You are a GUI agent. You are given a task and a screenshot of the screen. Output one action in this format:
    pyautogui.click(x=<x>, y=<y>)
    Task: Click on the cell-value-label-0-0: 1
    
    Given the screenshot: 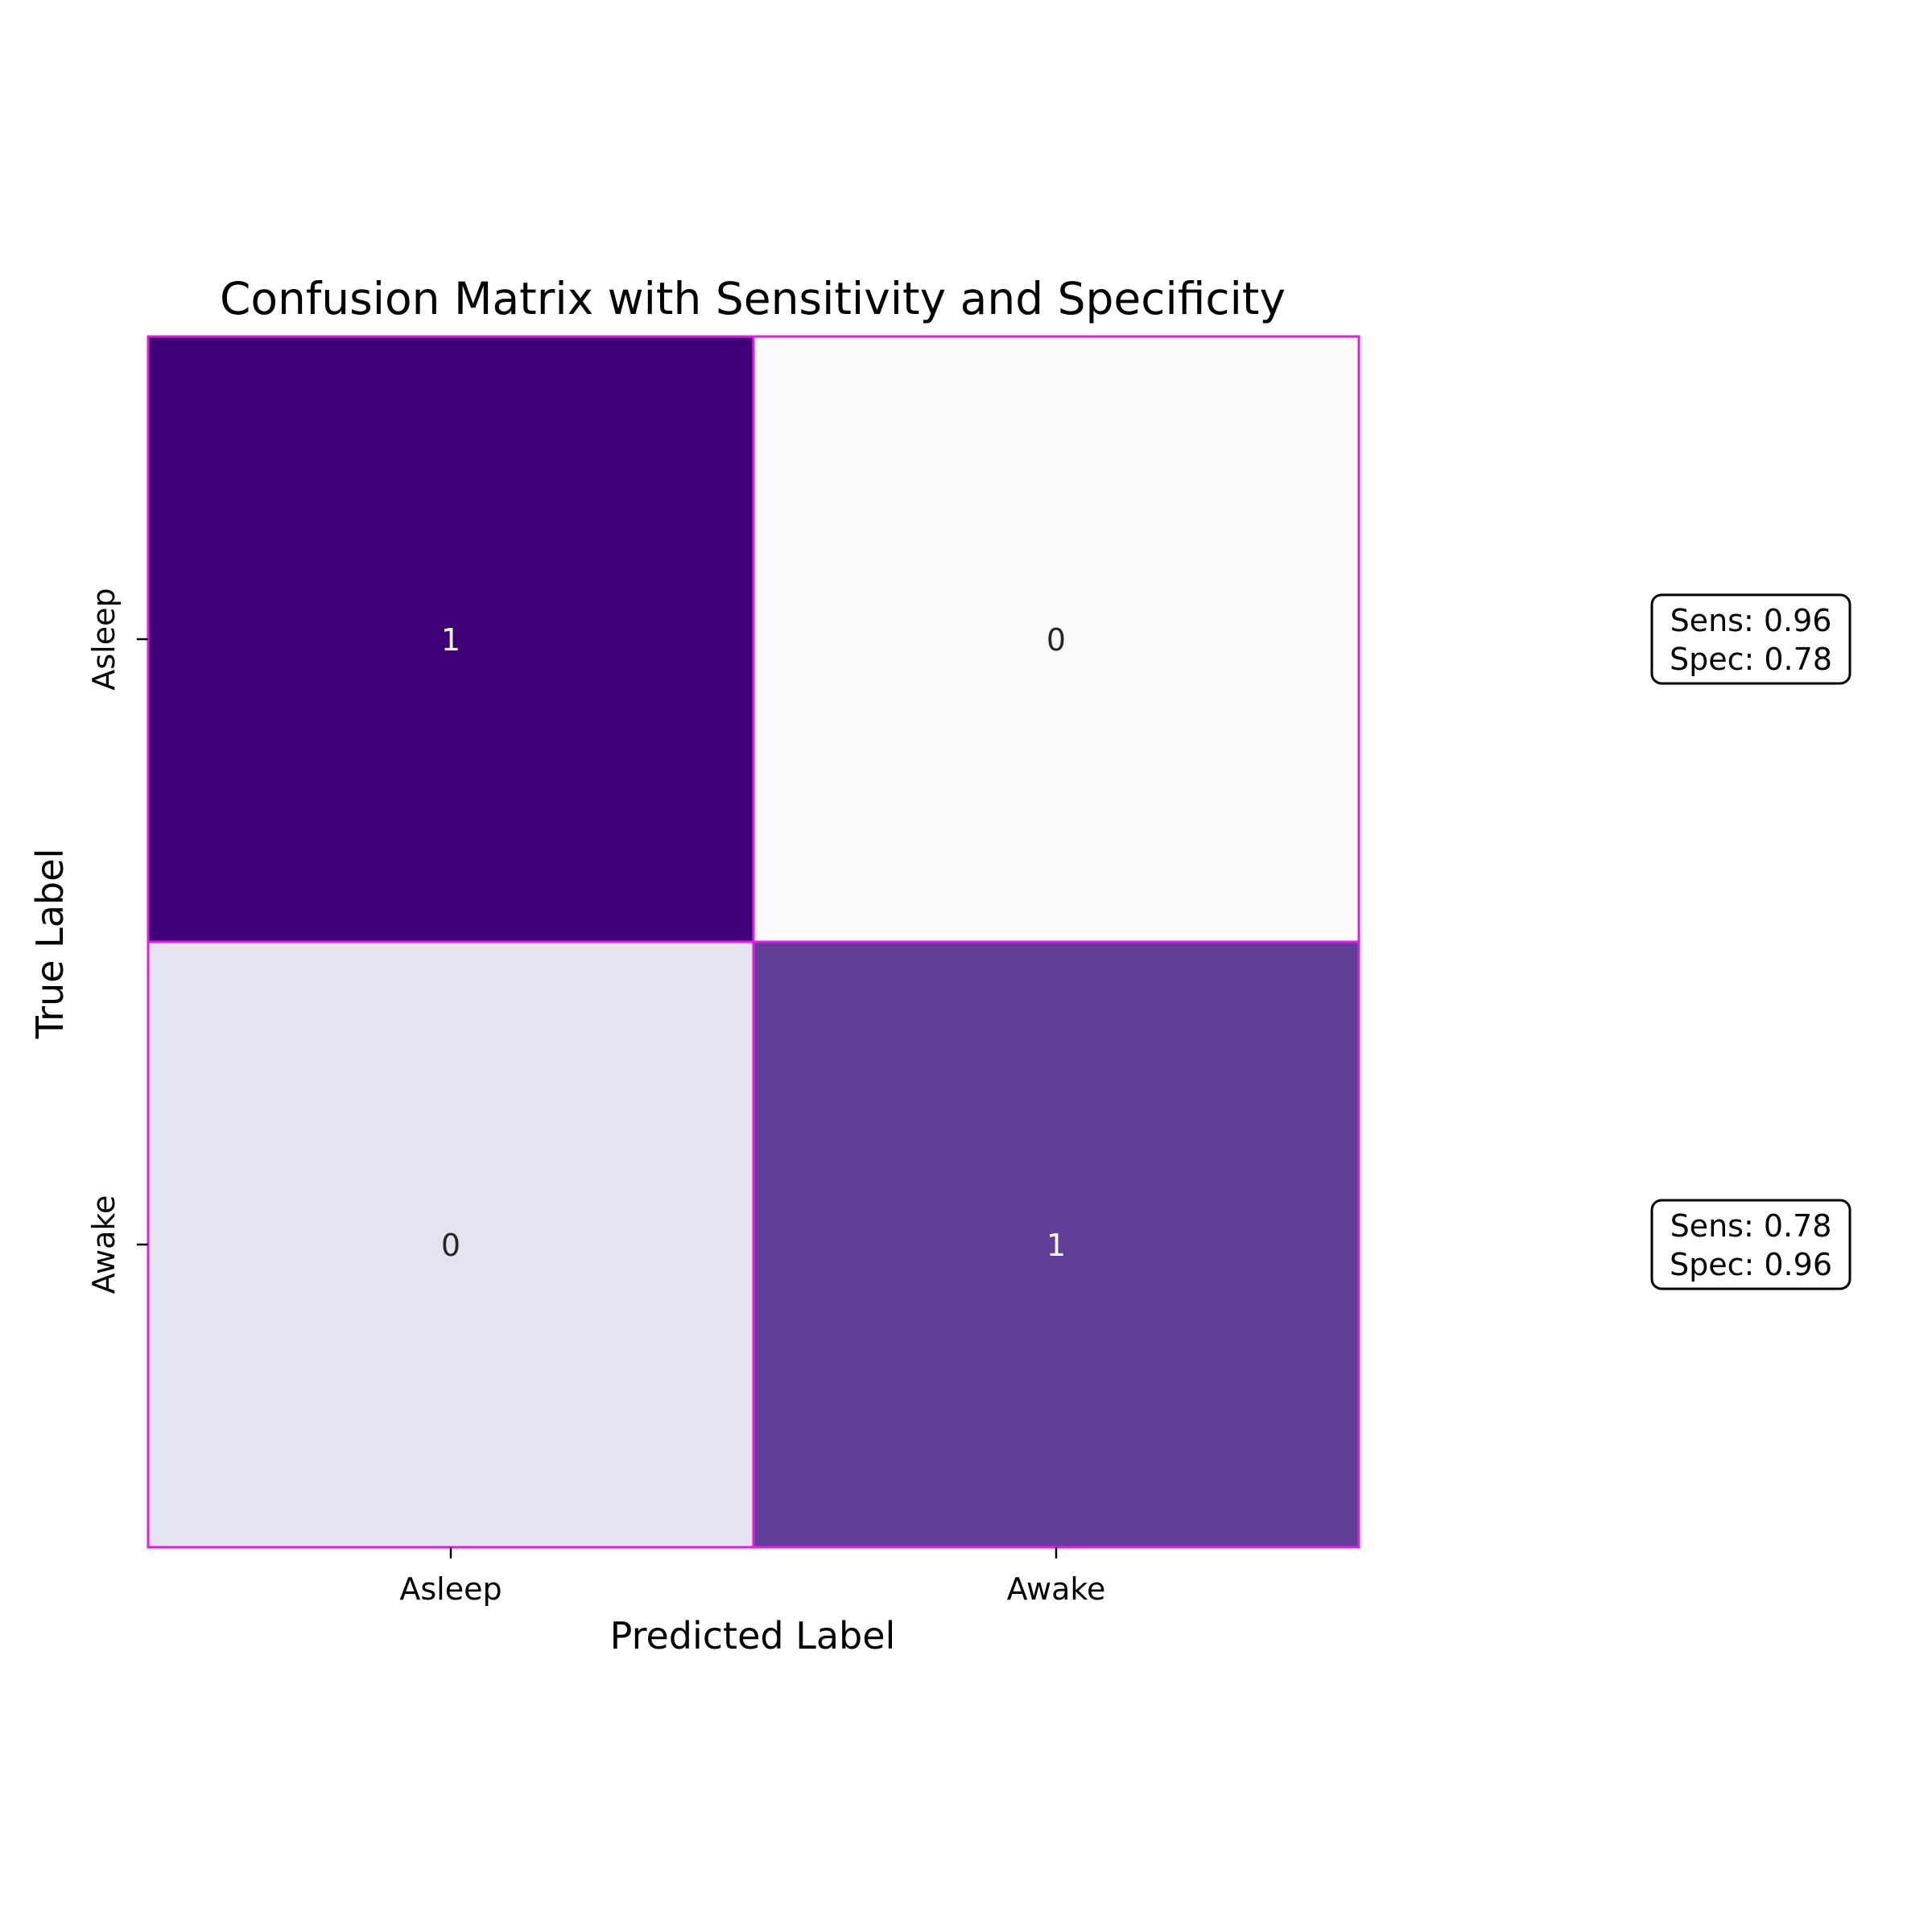 What is the action you would take?
    pyautogui.click(x=450, y=640)
    